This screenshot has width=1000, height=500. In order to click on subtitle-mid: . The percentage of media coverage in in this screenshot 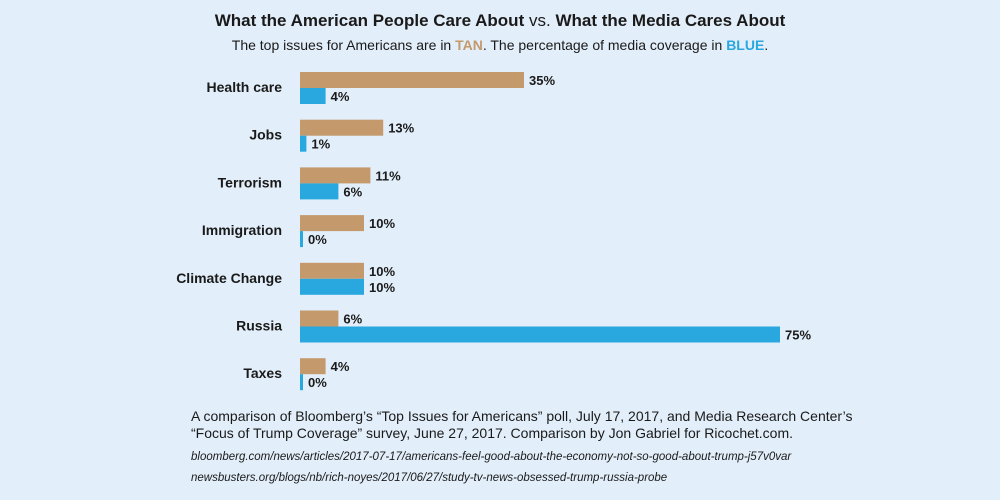, I will do `click(602, 45)`.